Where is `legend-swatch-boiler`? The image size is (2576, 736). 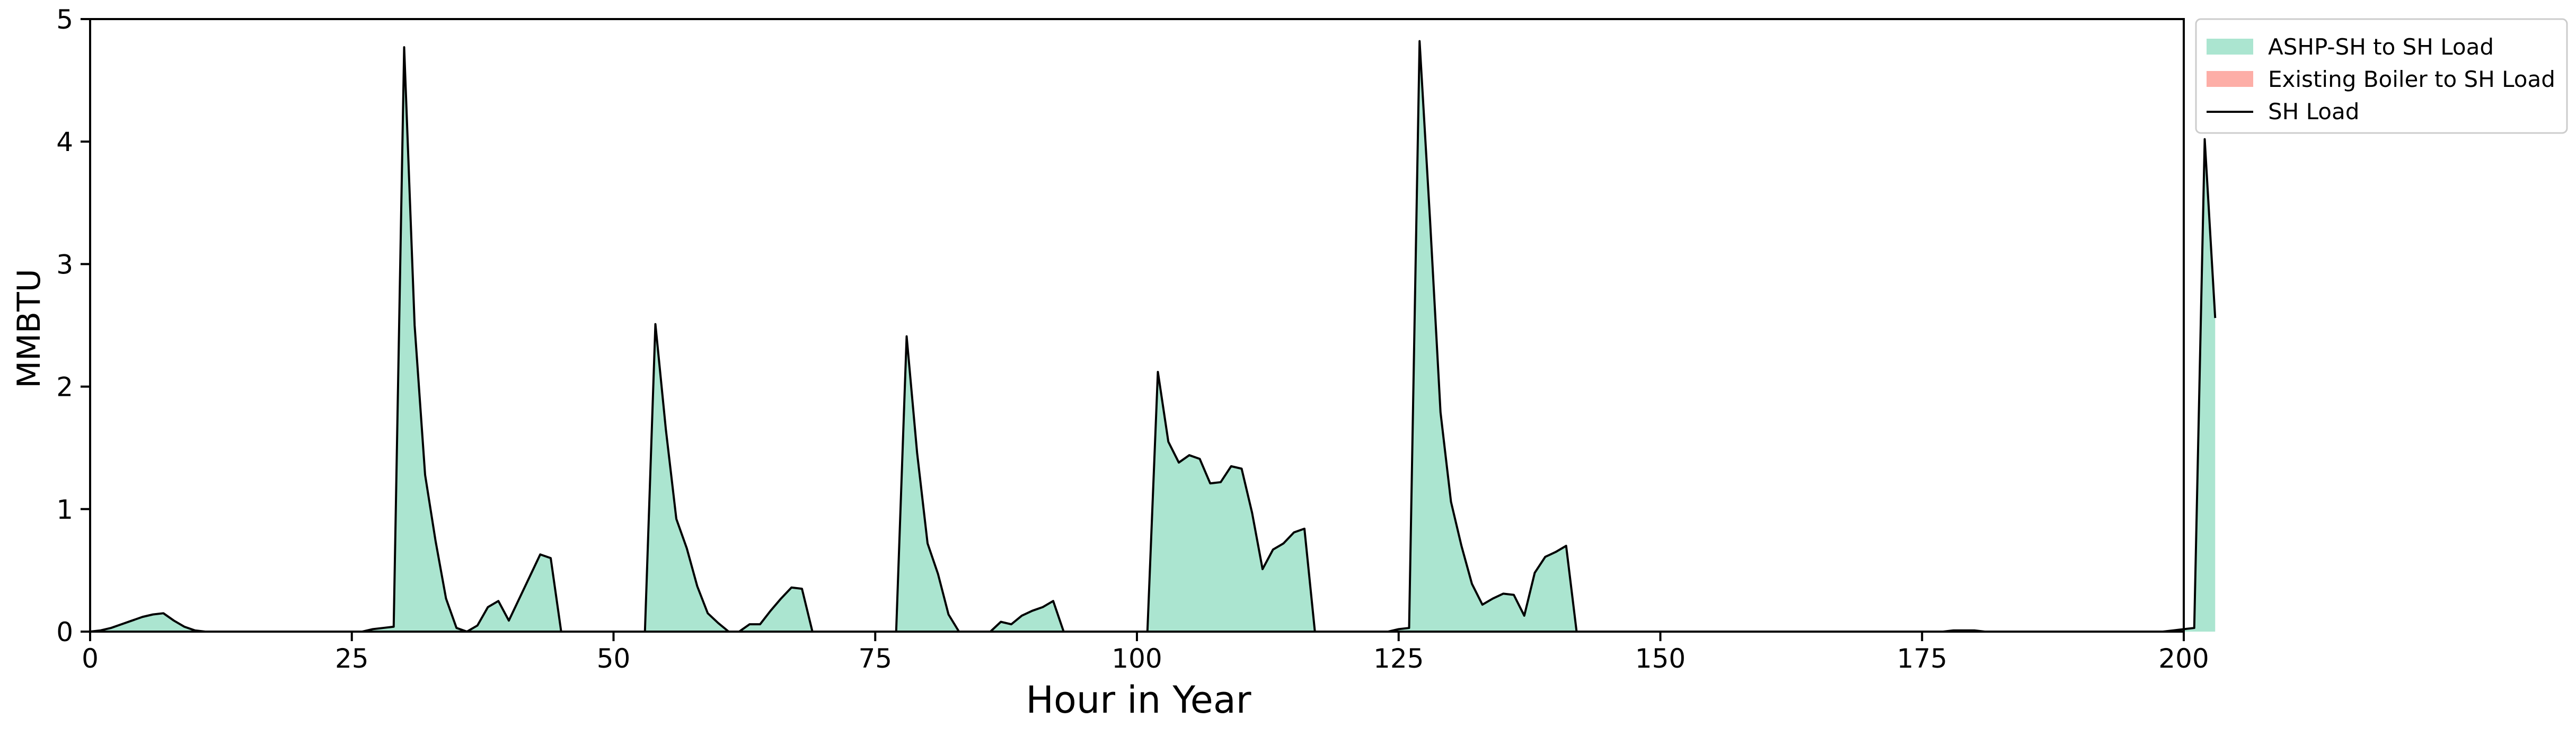
legend-swatch-boiler is located at coordinates (2230, 79).